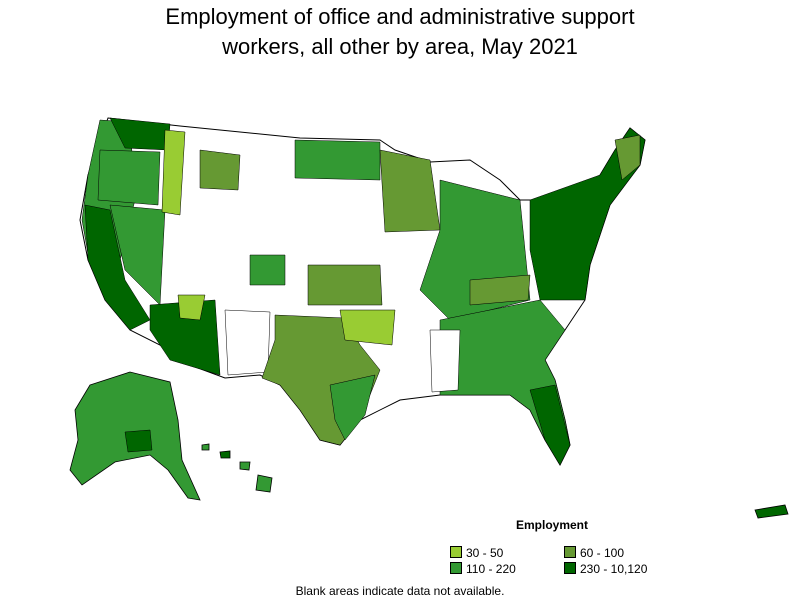 Image resolution: width=800 pixels, height=600 pixels. I want to click on region-utah-south, so click(191, 307).